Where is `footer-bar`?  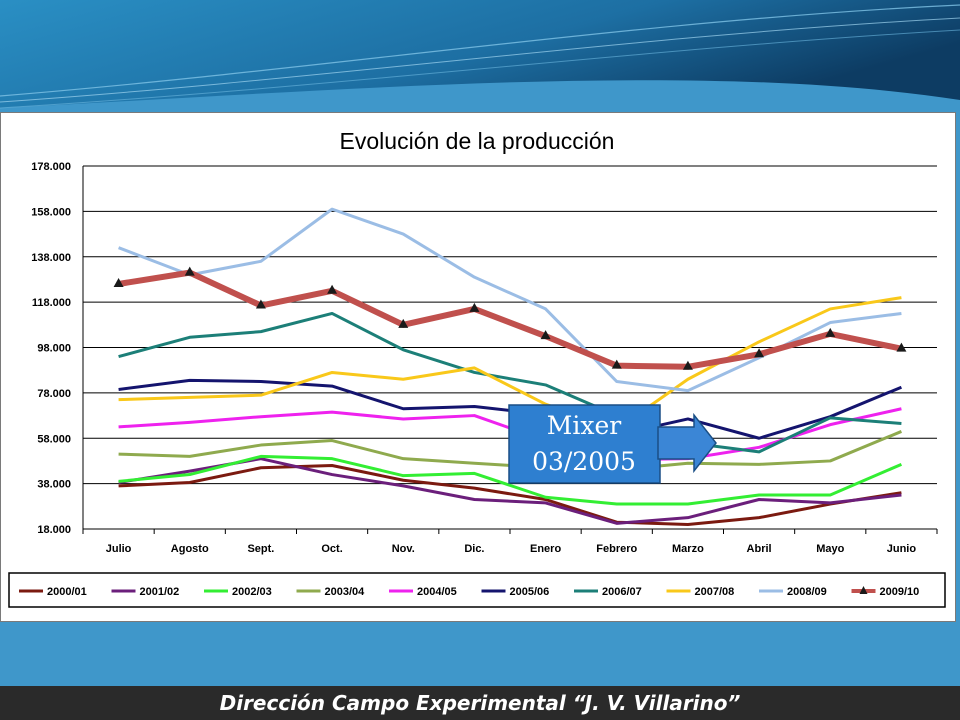
footer-bar is located at coordinates (480, 703).